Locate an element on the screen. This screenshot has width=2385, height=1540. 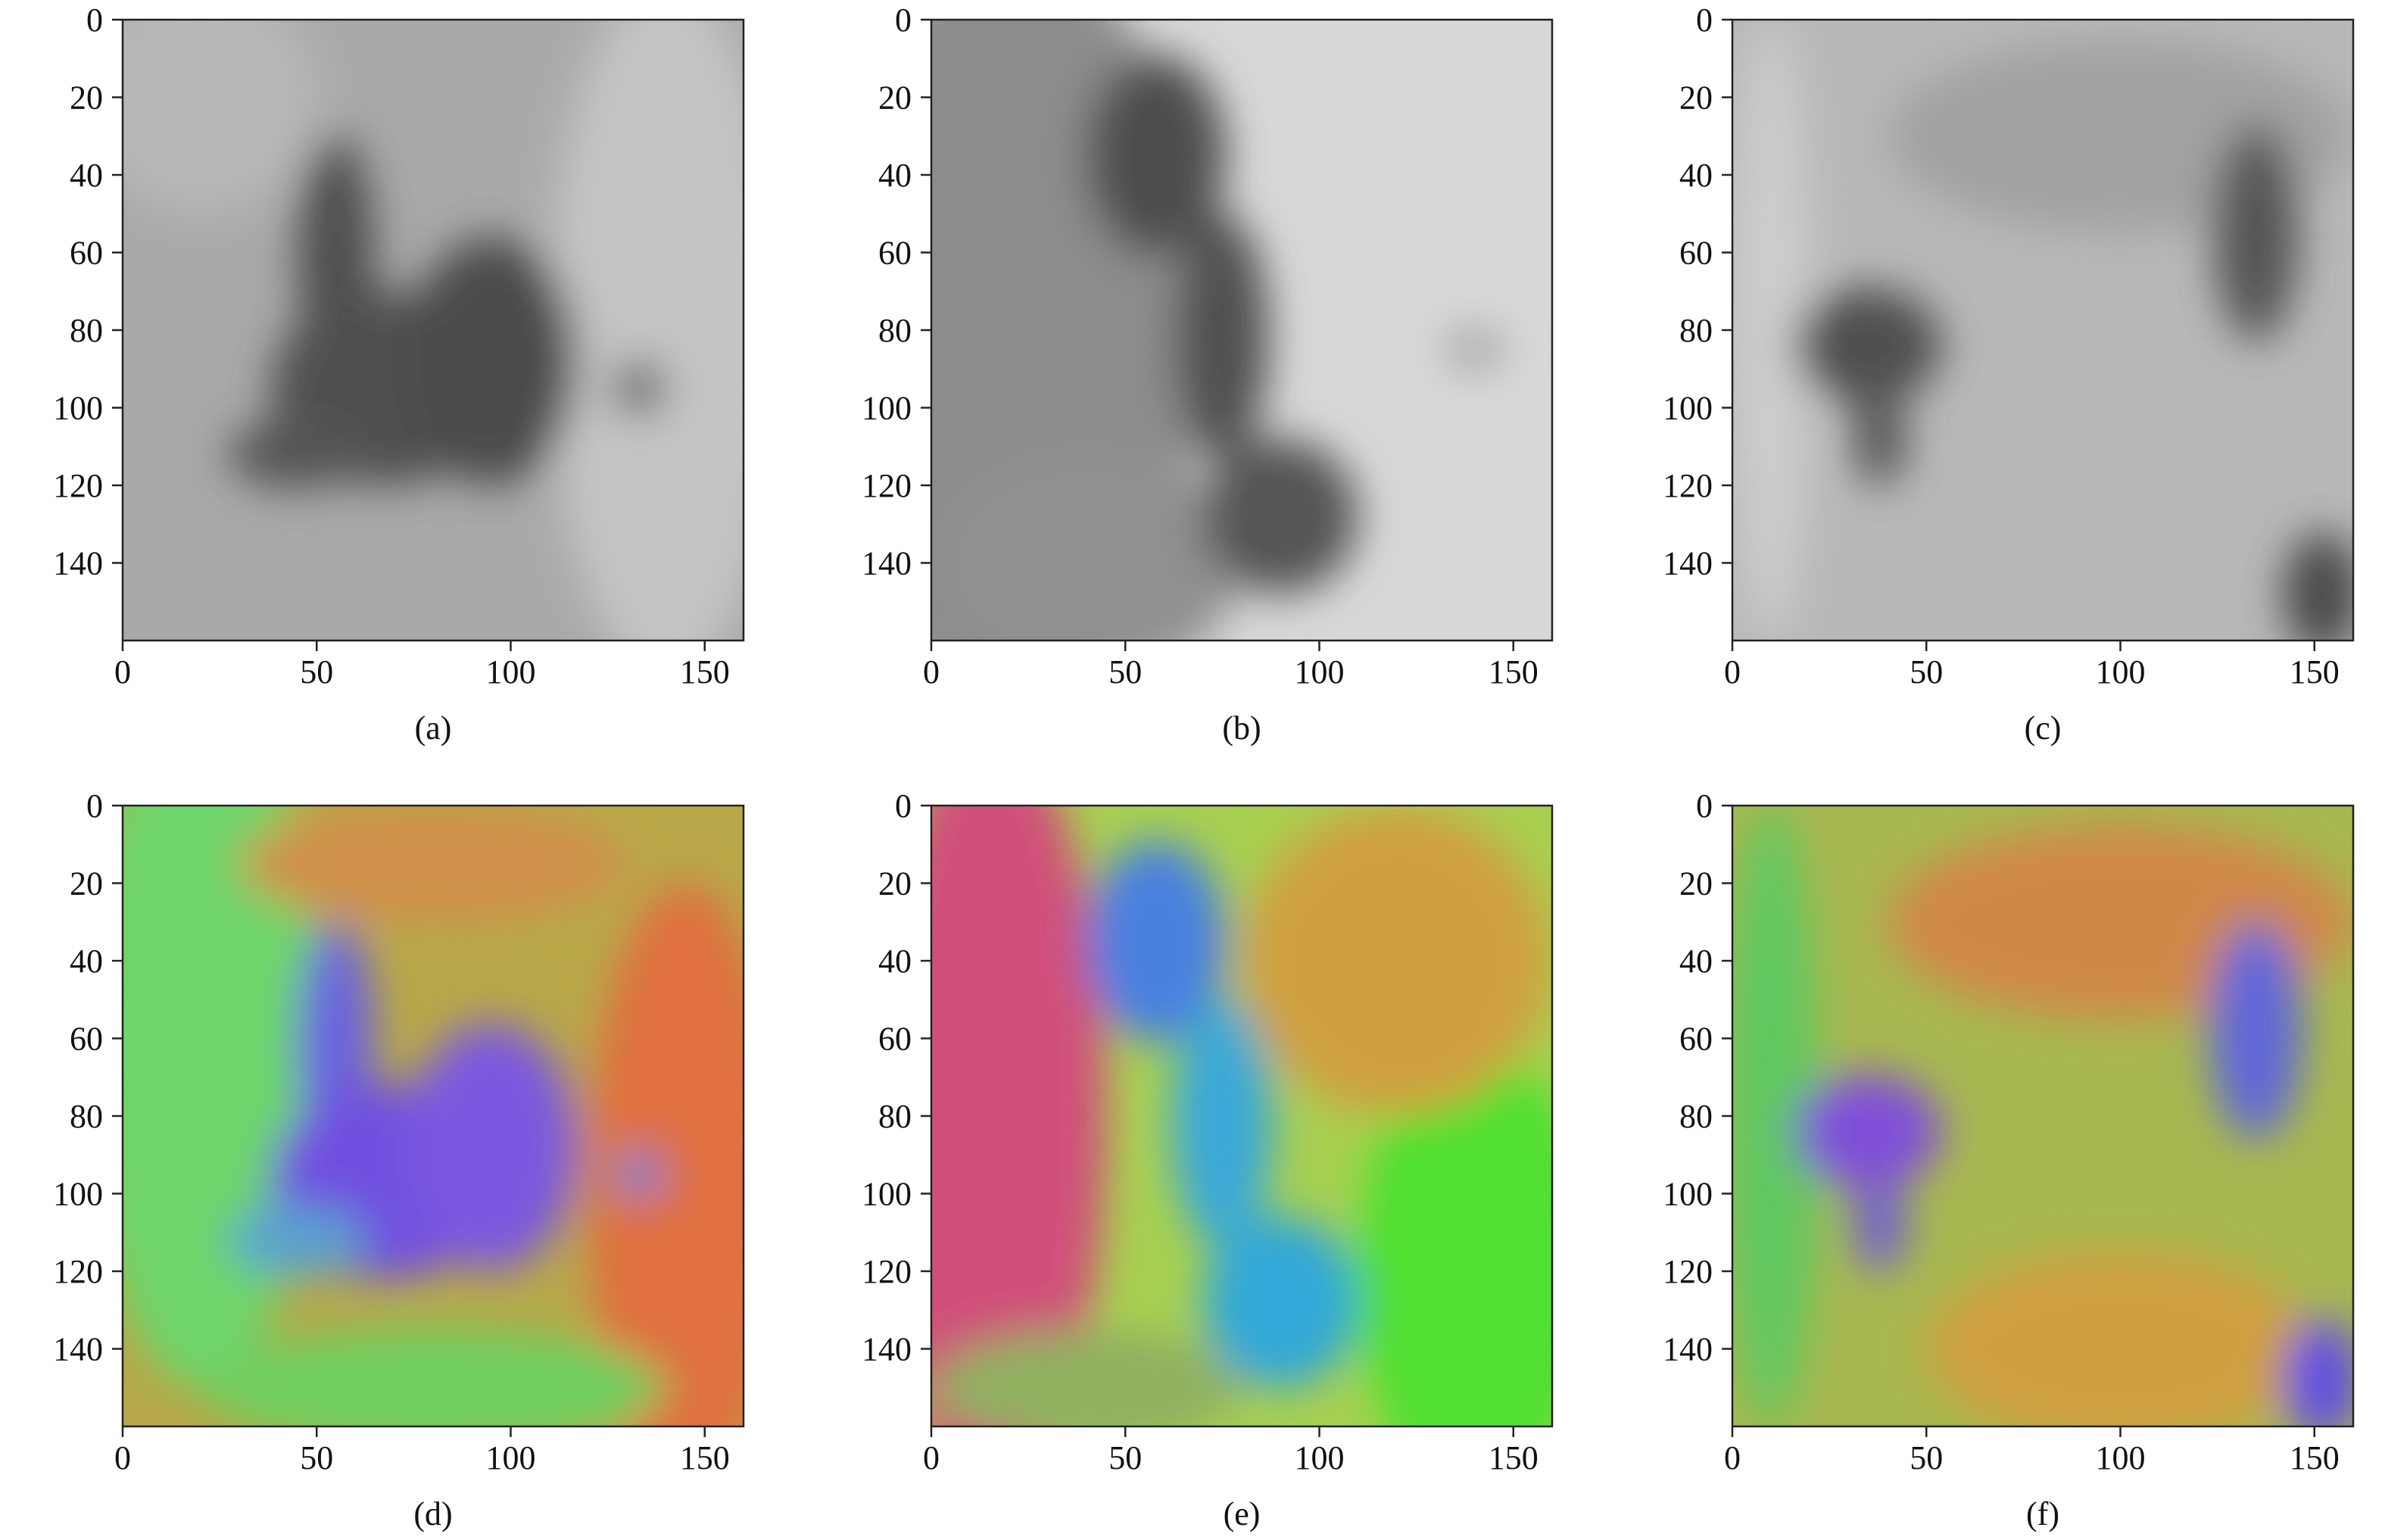
caption: (f) is located at coordinates (2042, 1513).